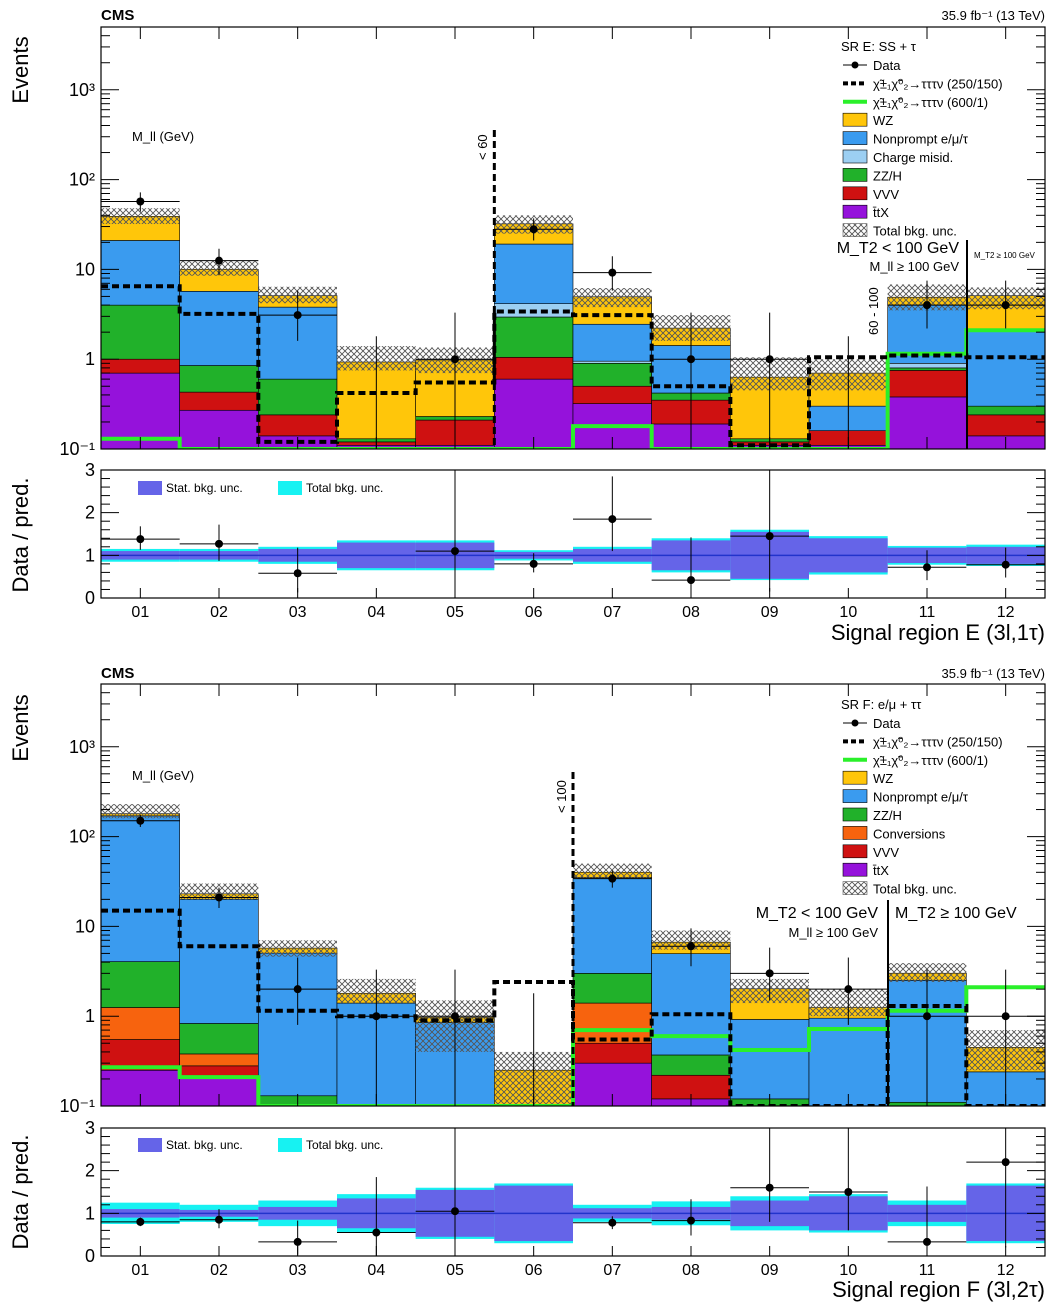  Describe the element at coordinates (913, 157) in the screenshot. I see `legend-label: Charge misid.` at that location.